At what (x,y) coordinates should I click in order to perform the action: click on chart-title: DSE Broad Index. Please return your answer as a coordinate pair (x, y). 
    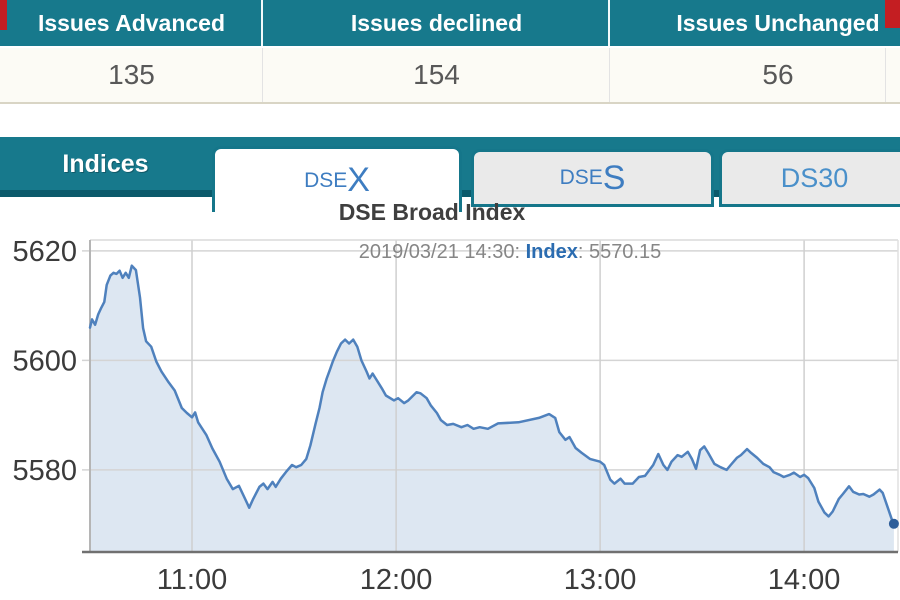
    Looking at the image, I should click on (432, 212).